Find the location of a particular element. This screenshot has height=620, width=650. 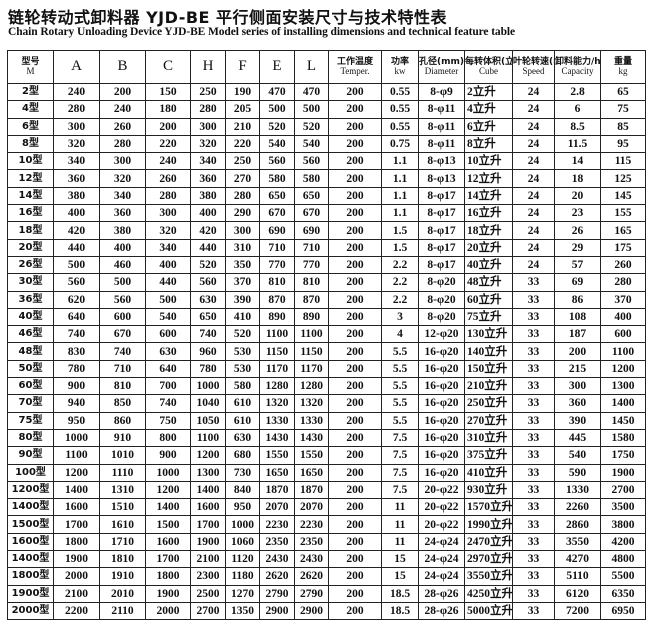

cell-cube: 930立升 is located at coordinates (488, 490).